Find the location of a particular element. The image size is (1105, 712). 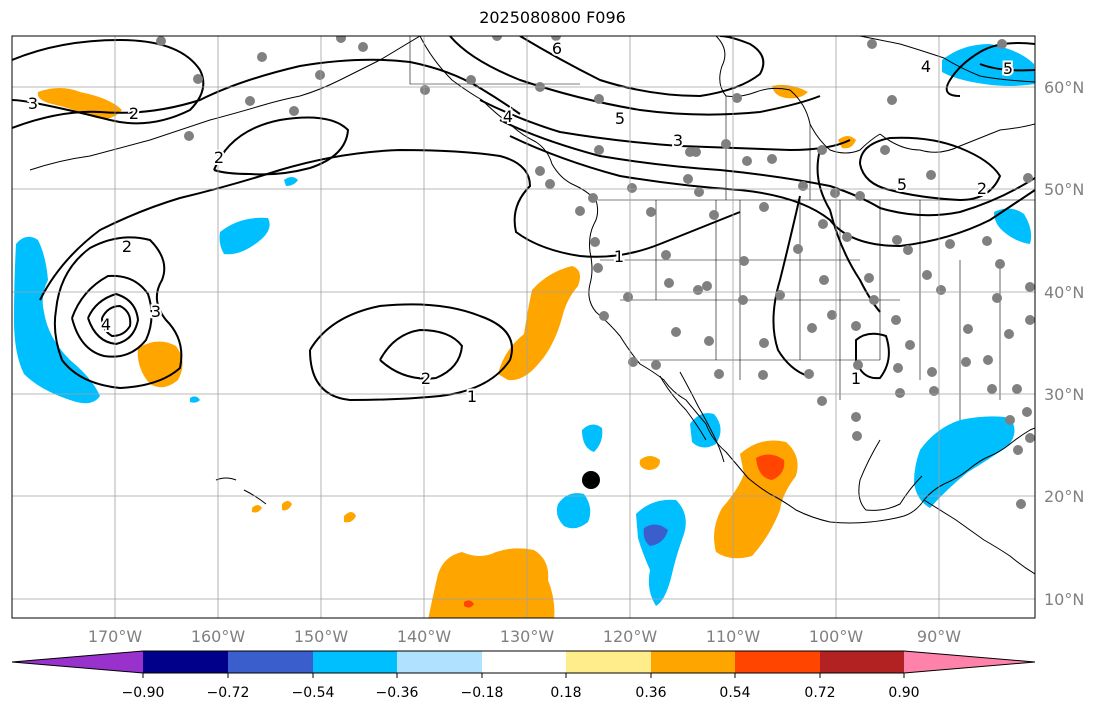

colorbar-tick-label: −0.36 is located at coordinates (397, 693).